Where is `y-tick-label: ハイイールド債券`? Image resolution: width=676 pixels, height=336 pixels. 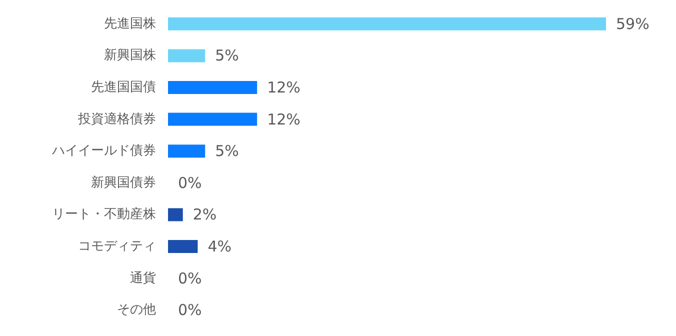
y-tick-label: ハイイールド債券 is located at coordinates (103, 151).